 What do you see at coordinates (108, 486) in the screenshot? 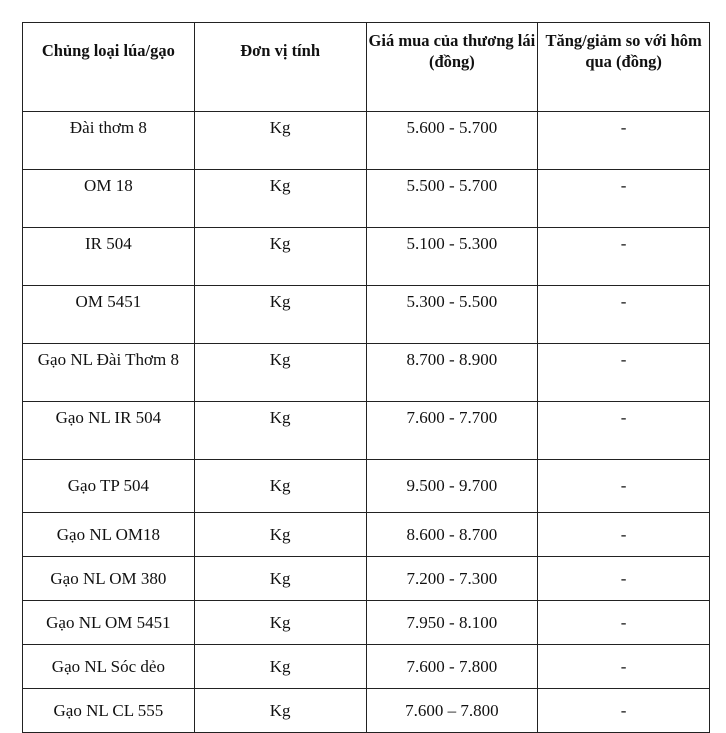
I see `variety-cell: Gạo TP 504` at bounding box center [108, 486].